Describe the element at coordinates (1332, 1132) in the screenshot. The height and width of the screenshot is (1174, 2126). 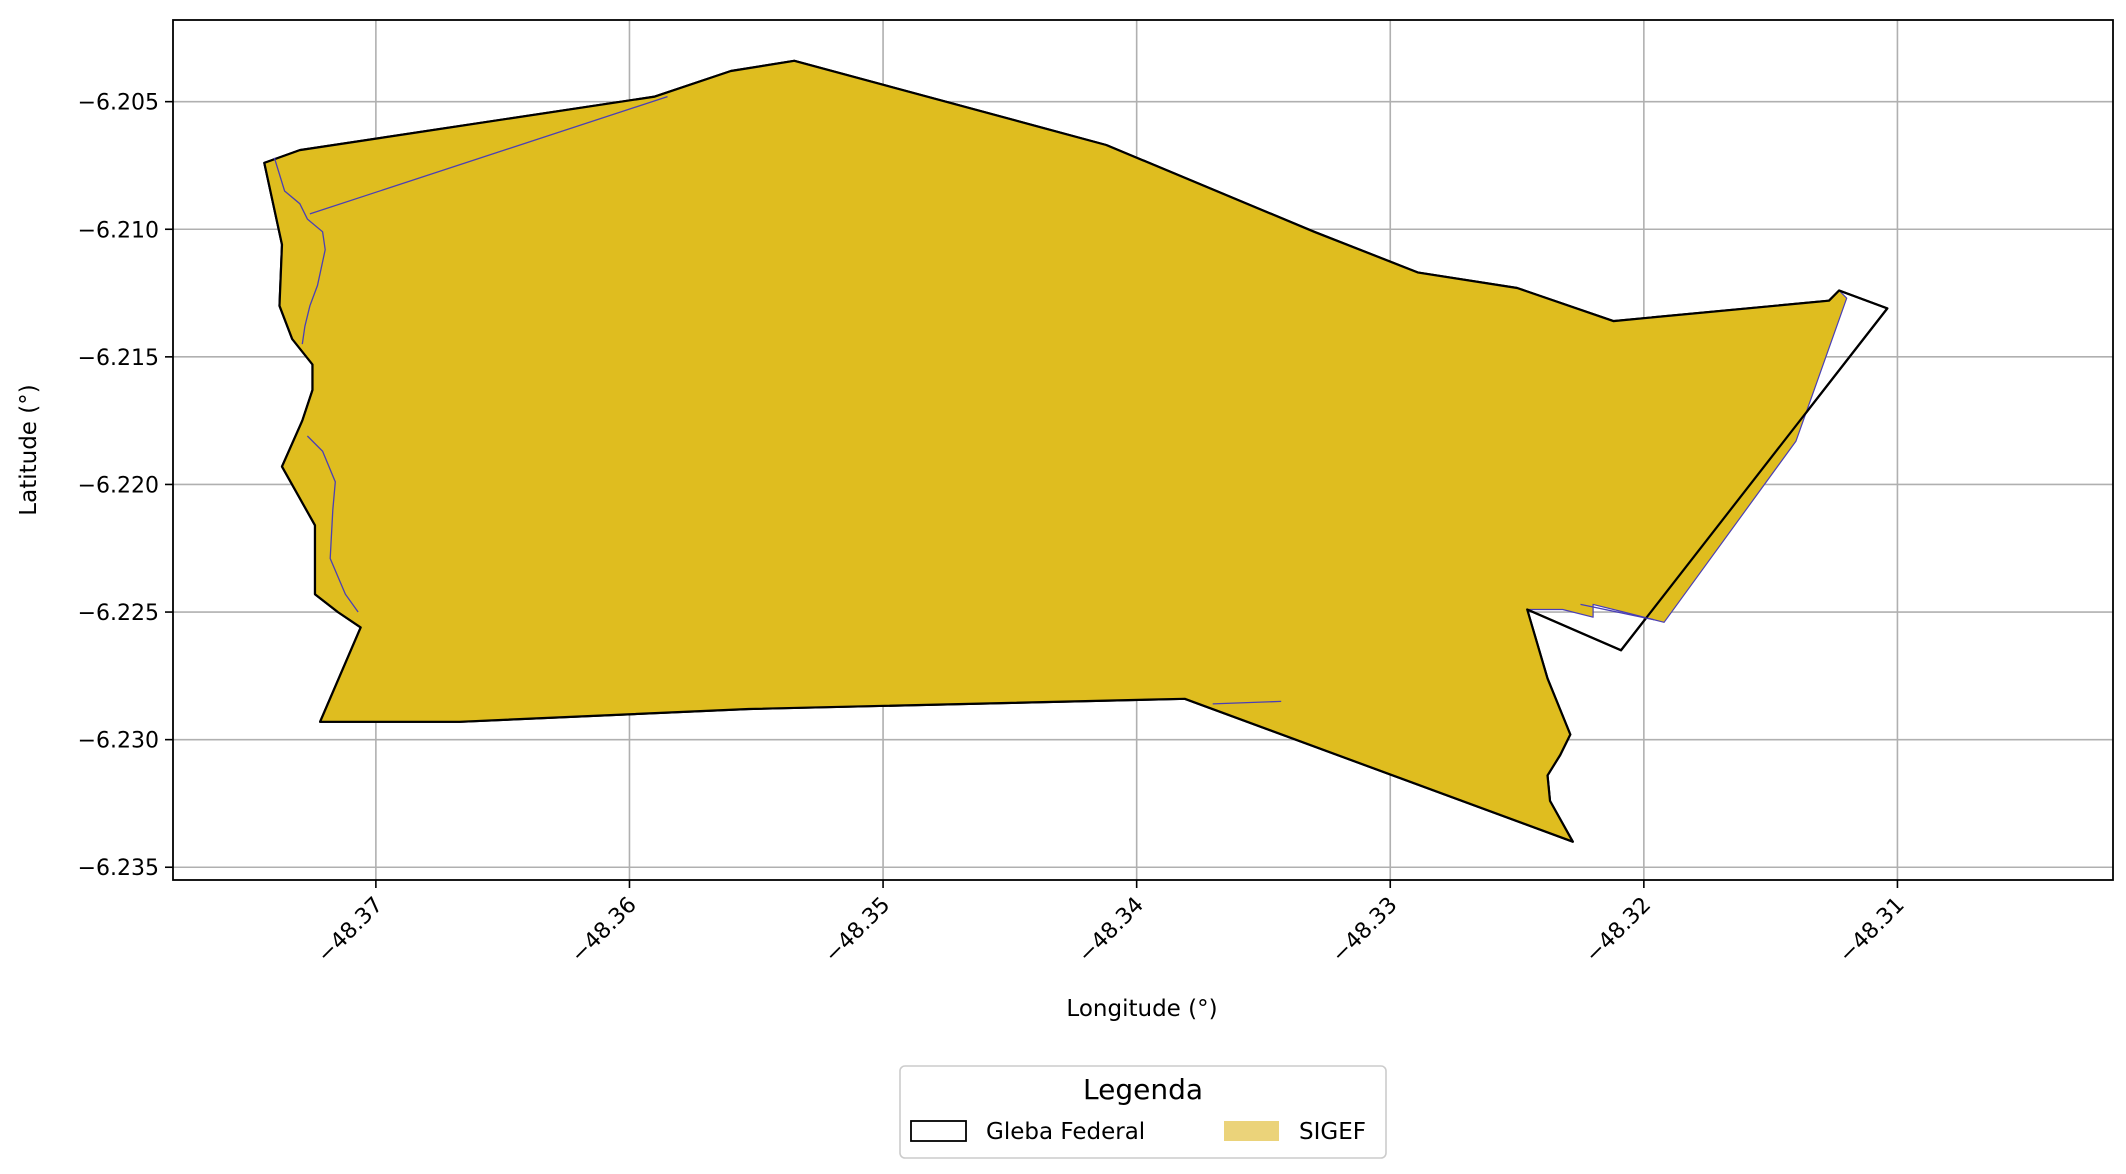
I see `legend-label-sigef: SIGEF` at that location.